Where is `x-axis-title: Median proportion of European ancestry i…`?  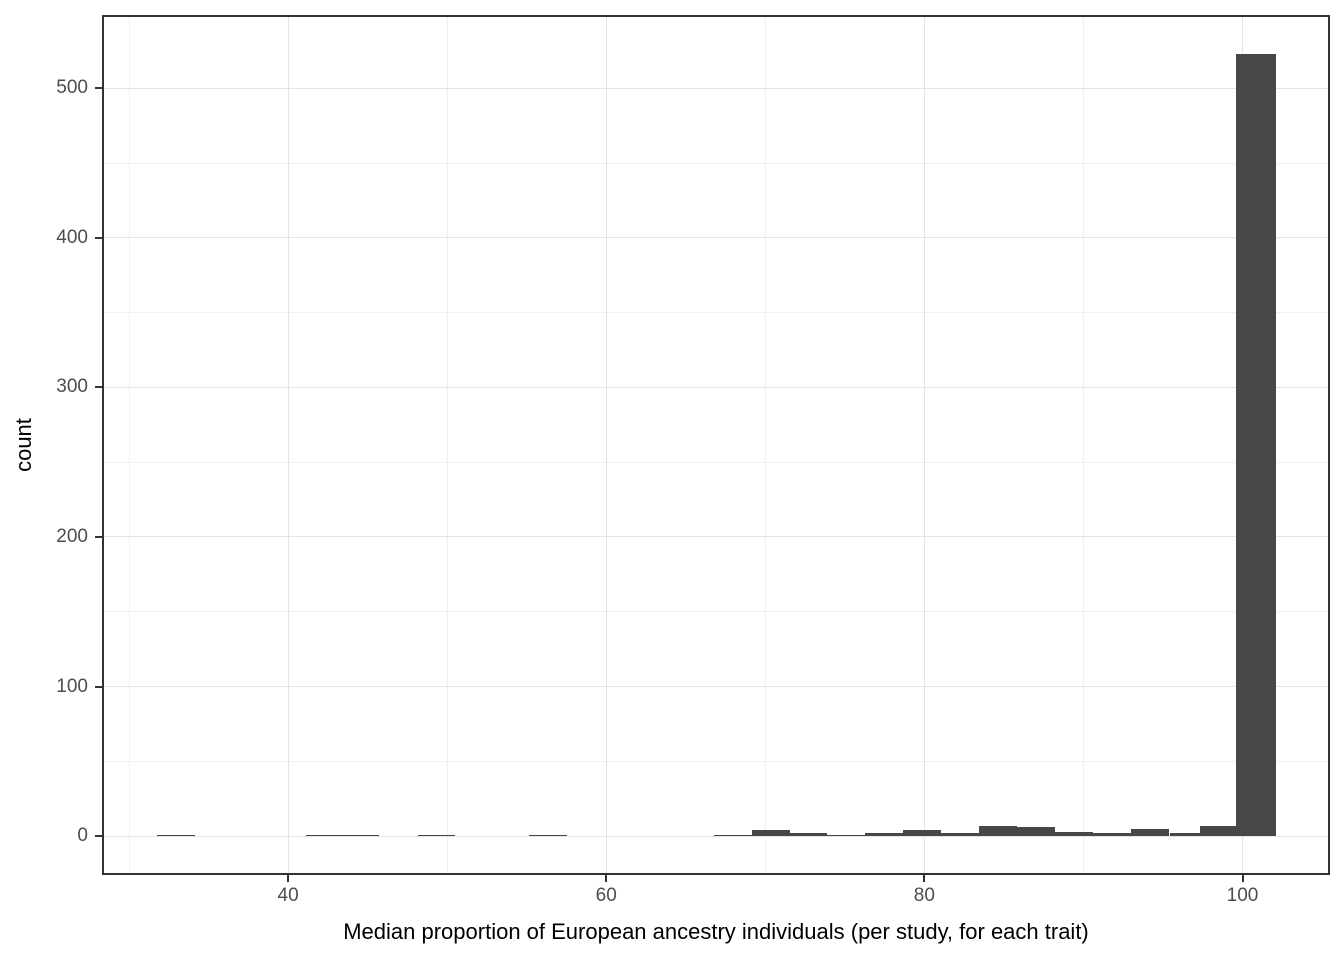 x-axis-title: Median proportion of European ancestry i… is located at coordinates (716, 931).